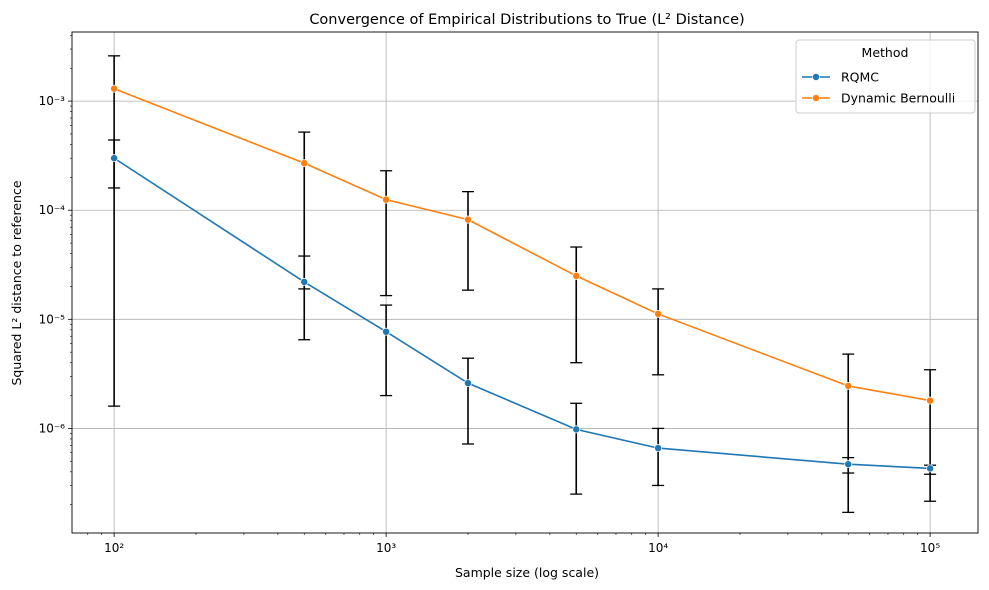  Describe the element at coordinates (860, 77) in the screenshot. I see `legend-label: RQMC` at that location.